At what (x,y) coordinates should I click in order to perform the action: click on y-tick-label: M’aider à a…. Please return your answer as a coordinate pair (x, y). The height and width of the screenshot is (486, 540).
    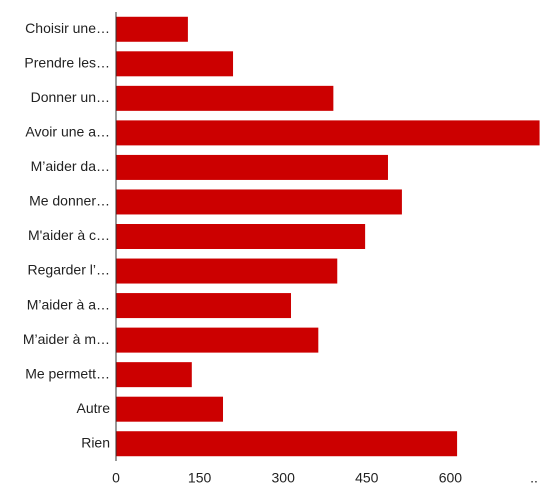
    Looking at the image, I should click on (68, 304).